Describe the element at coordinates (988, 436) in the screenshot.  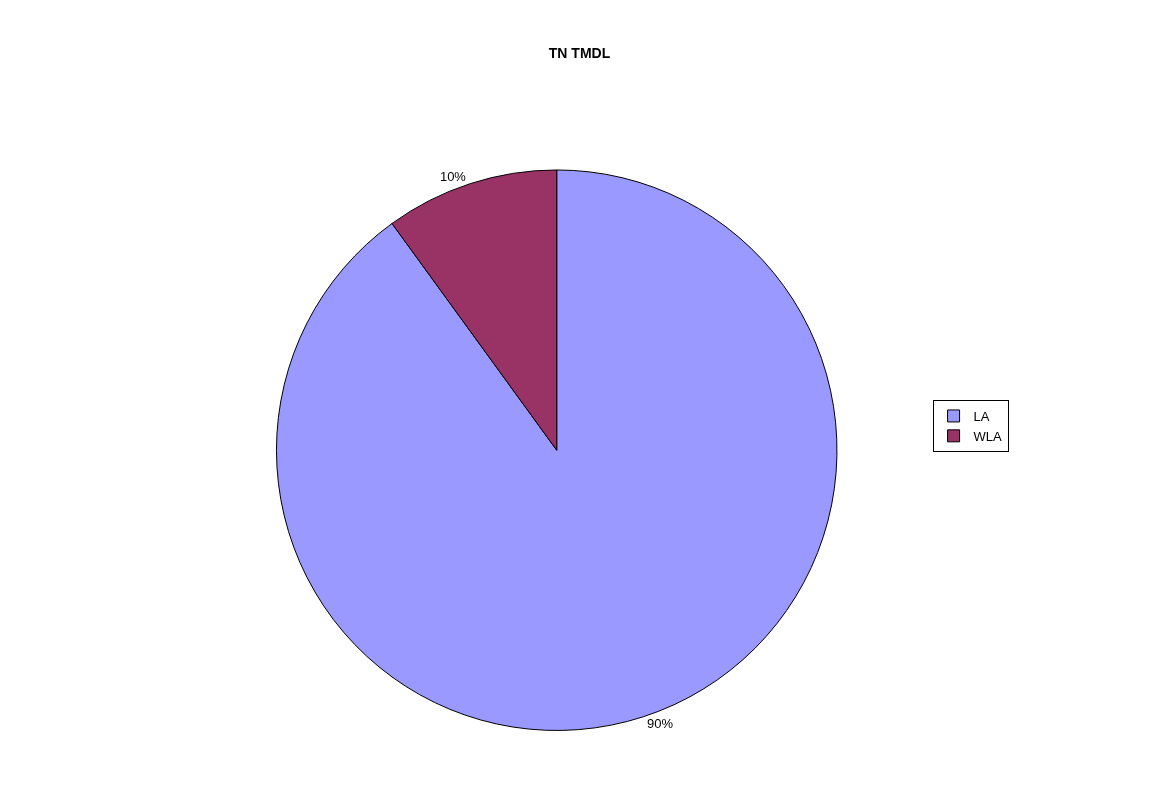
I see `legend-label: WLA` at that location.